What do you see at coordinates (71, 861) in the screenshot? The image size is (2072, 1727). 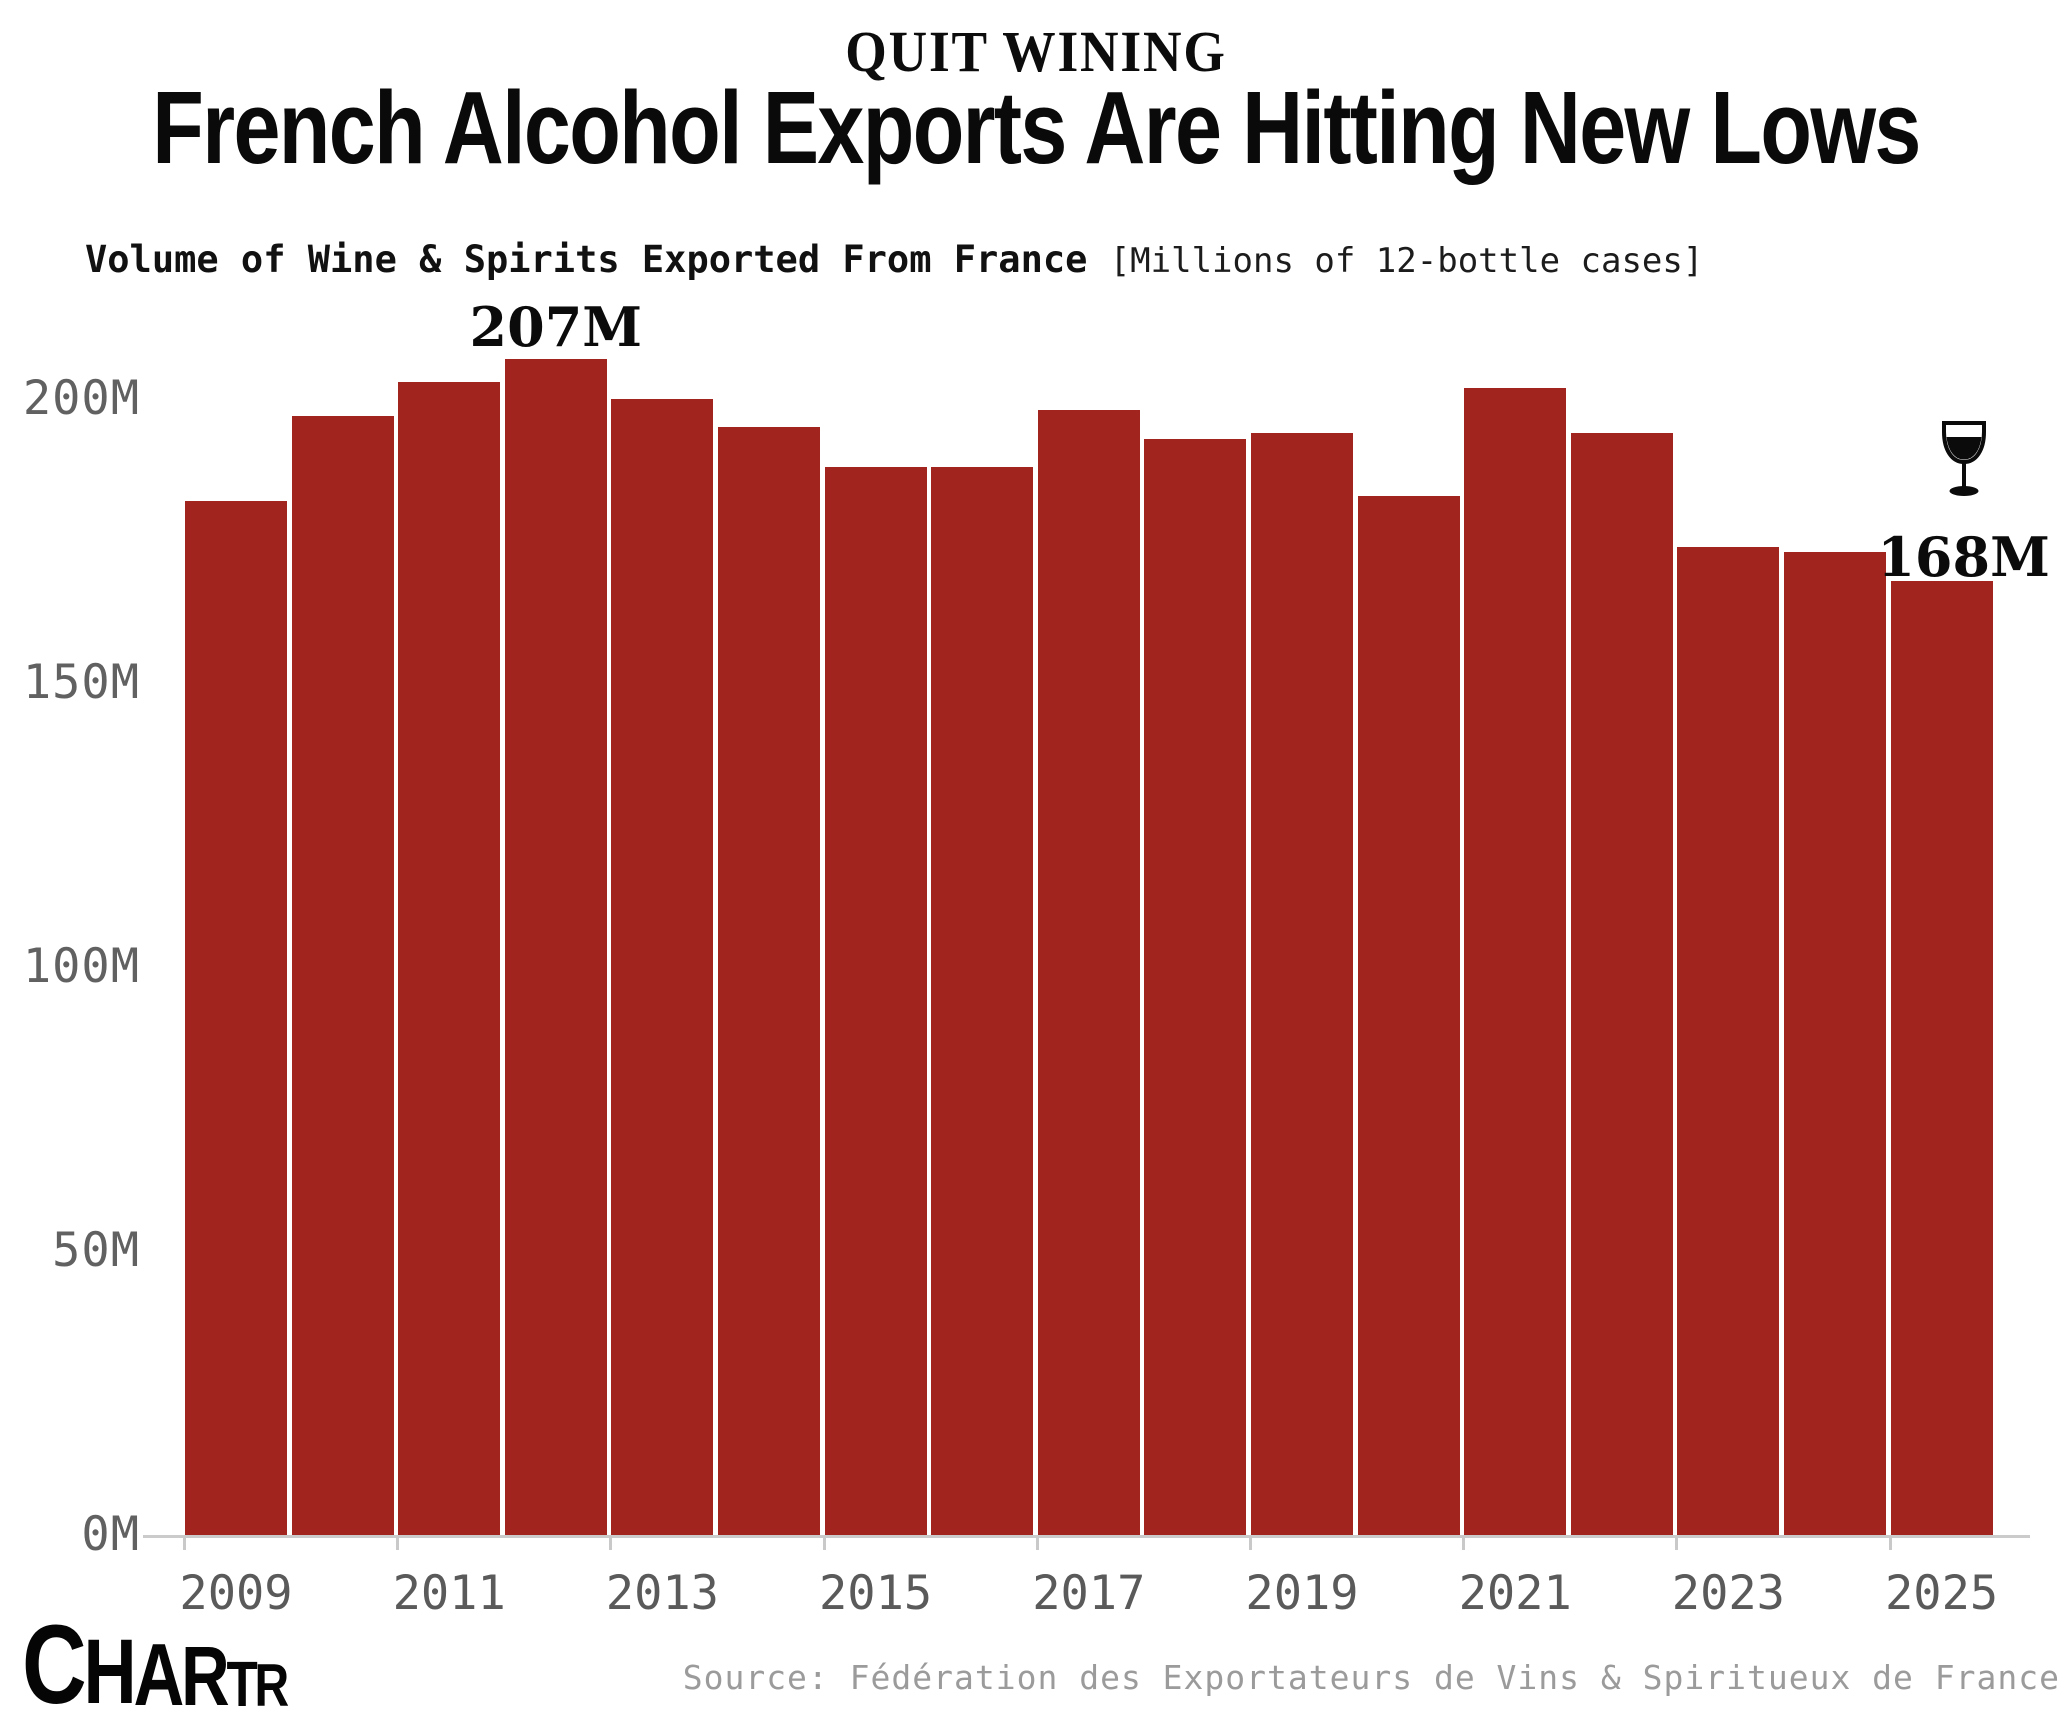 I see `y-axis: 0M 50M 100M 150M 200M` at bounding box center [71, 861].